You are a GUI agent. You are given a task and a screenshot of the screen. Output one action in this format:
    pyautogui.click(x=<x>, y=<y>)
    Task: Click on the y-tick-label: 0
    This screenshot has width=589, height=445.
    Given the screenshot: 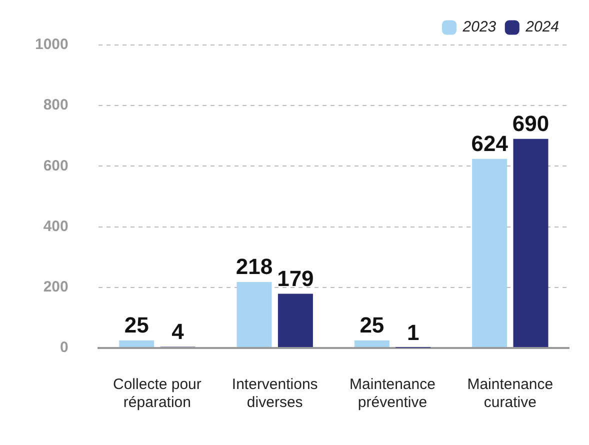 What is the action you would take?
    pyautogui.click(x=64, y=347)
    